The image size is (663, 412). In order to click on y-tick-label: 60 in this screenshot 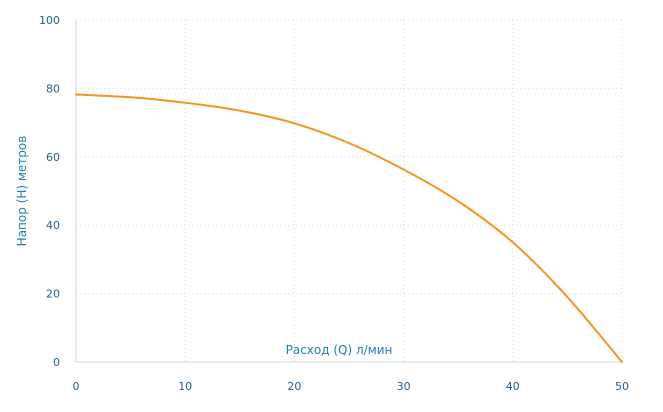, I will do `click(53, 157)`.